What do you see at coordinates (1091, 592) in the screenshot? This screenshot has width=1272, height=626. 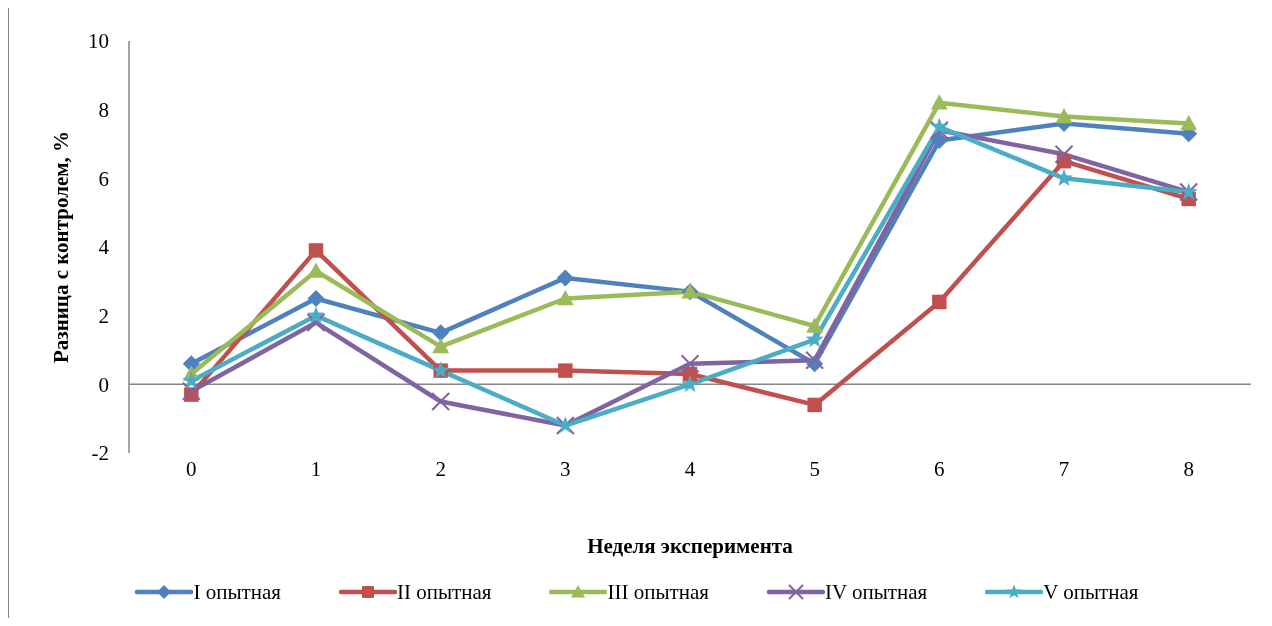 I see `legend-label: V опытная` at bounding box center [1091, 592].